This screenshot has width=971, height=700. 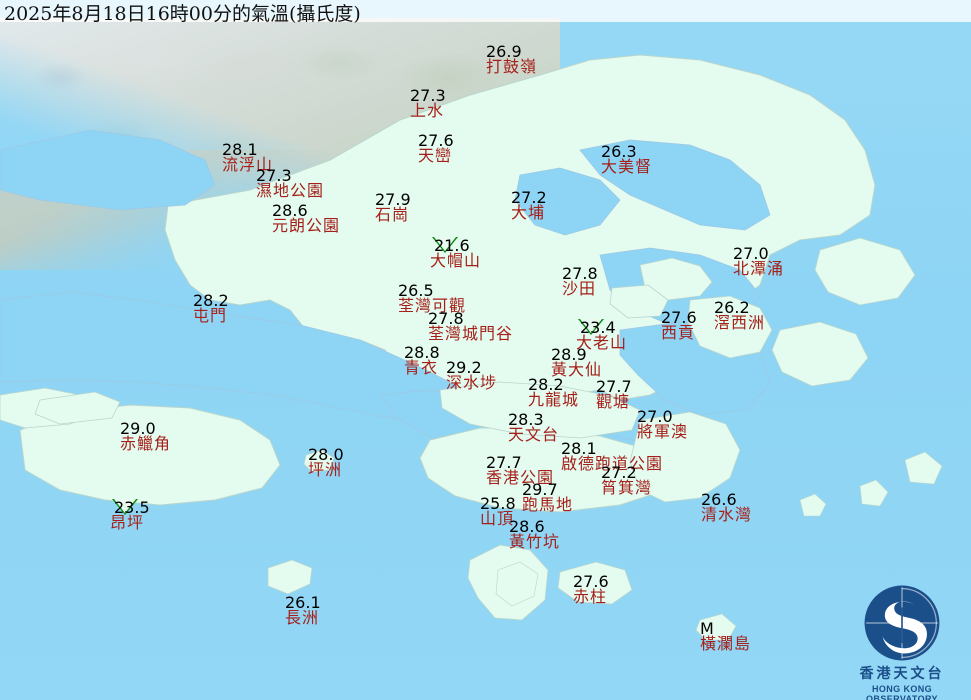 I want to click on station-label: M 橫瀾島, so click(x=725, y=636).